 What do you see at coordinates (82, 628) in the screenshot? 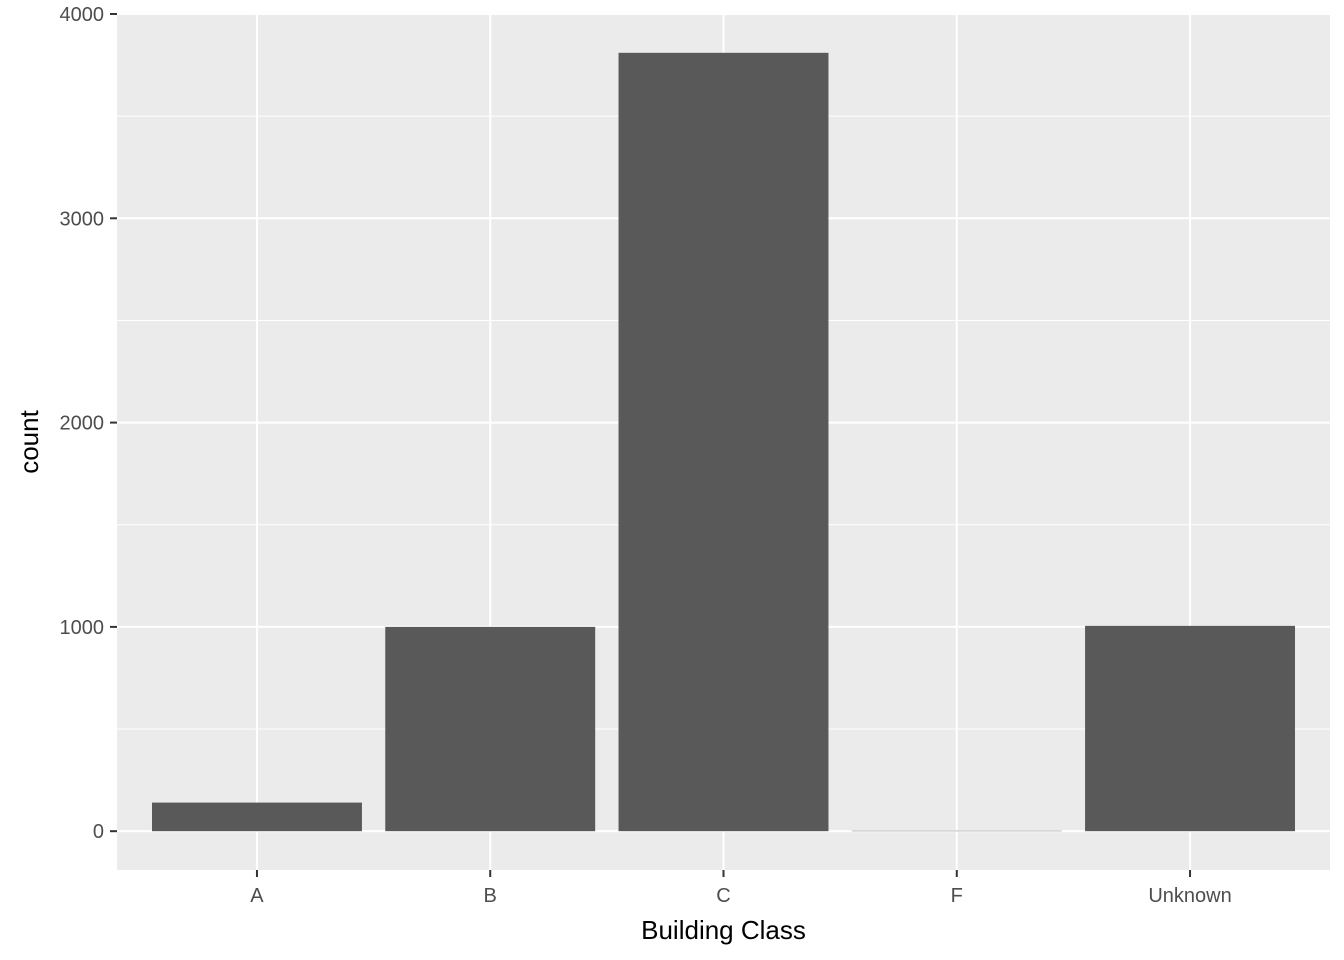
I see `y-tick-label: 1000` at bounding box center [82, 628].